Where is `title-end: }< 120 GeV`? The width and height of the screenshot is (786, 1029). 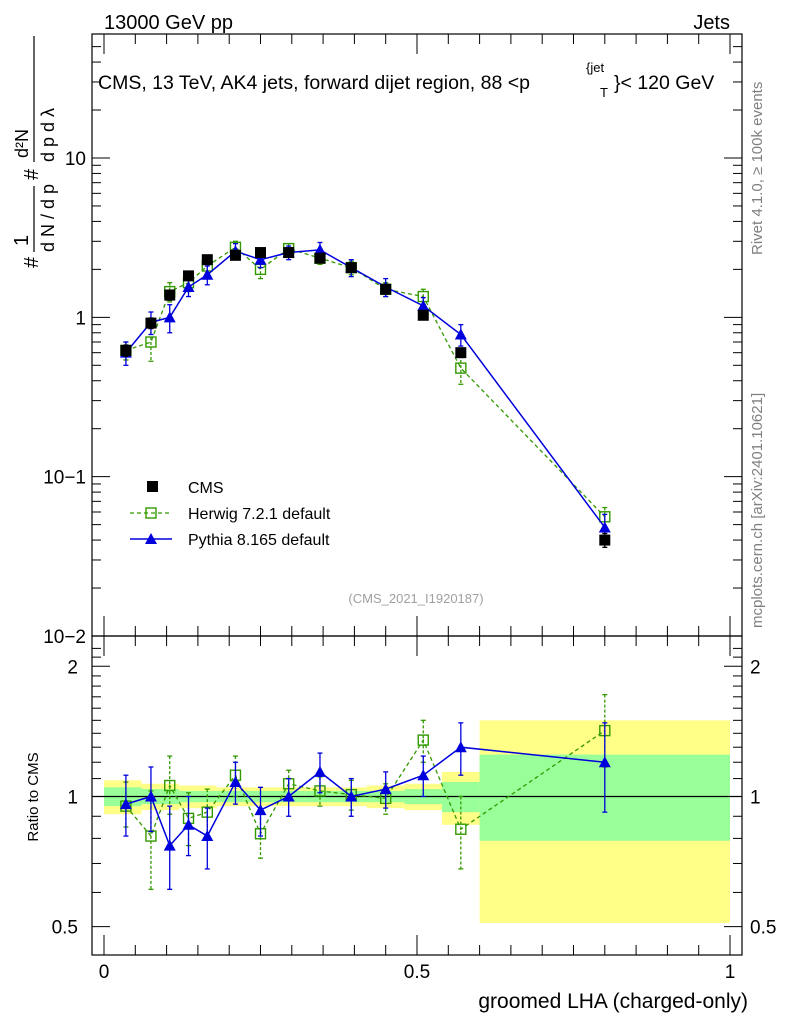
title-end: }< 120 GeV is located at coordinates (664, 83).